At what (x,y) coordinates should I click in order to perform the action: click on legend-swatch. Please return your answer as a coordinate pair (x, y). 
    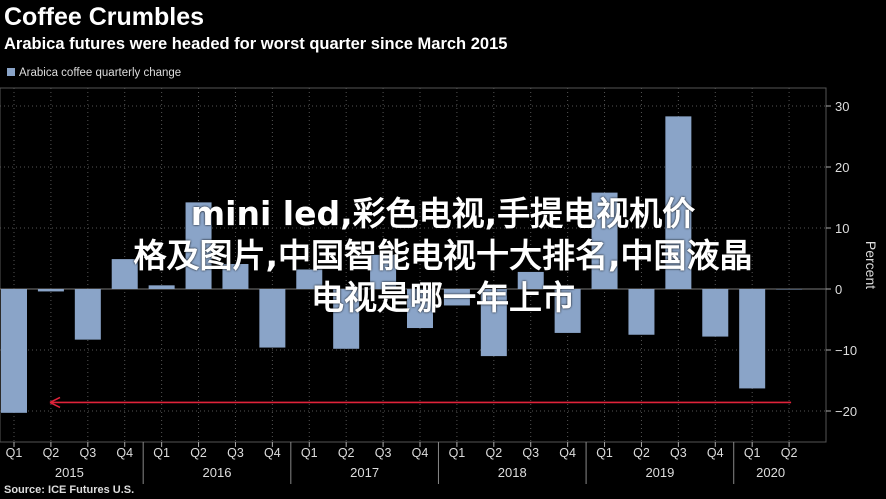
    Looking at the image, I should click on (11, 72).